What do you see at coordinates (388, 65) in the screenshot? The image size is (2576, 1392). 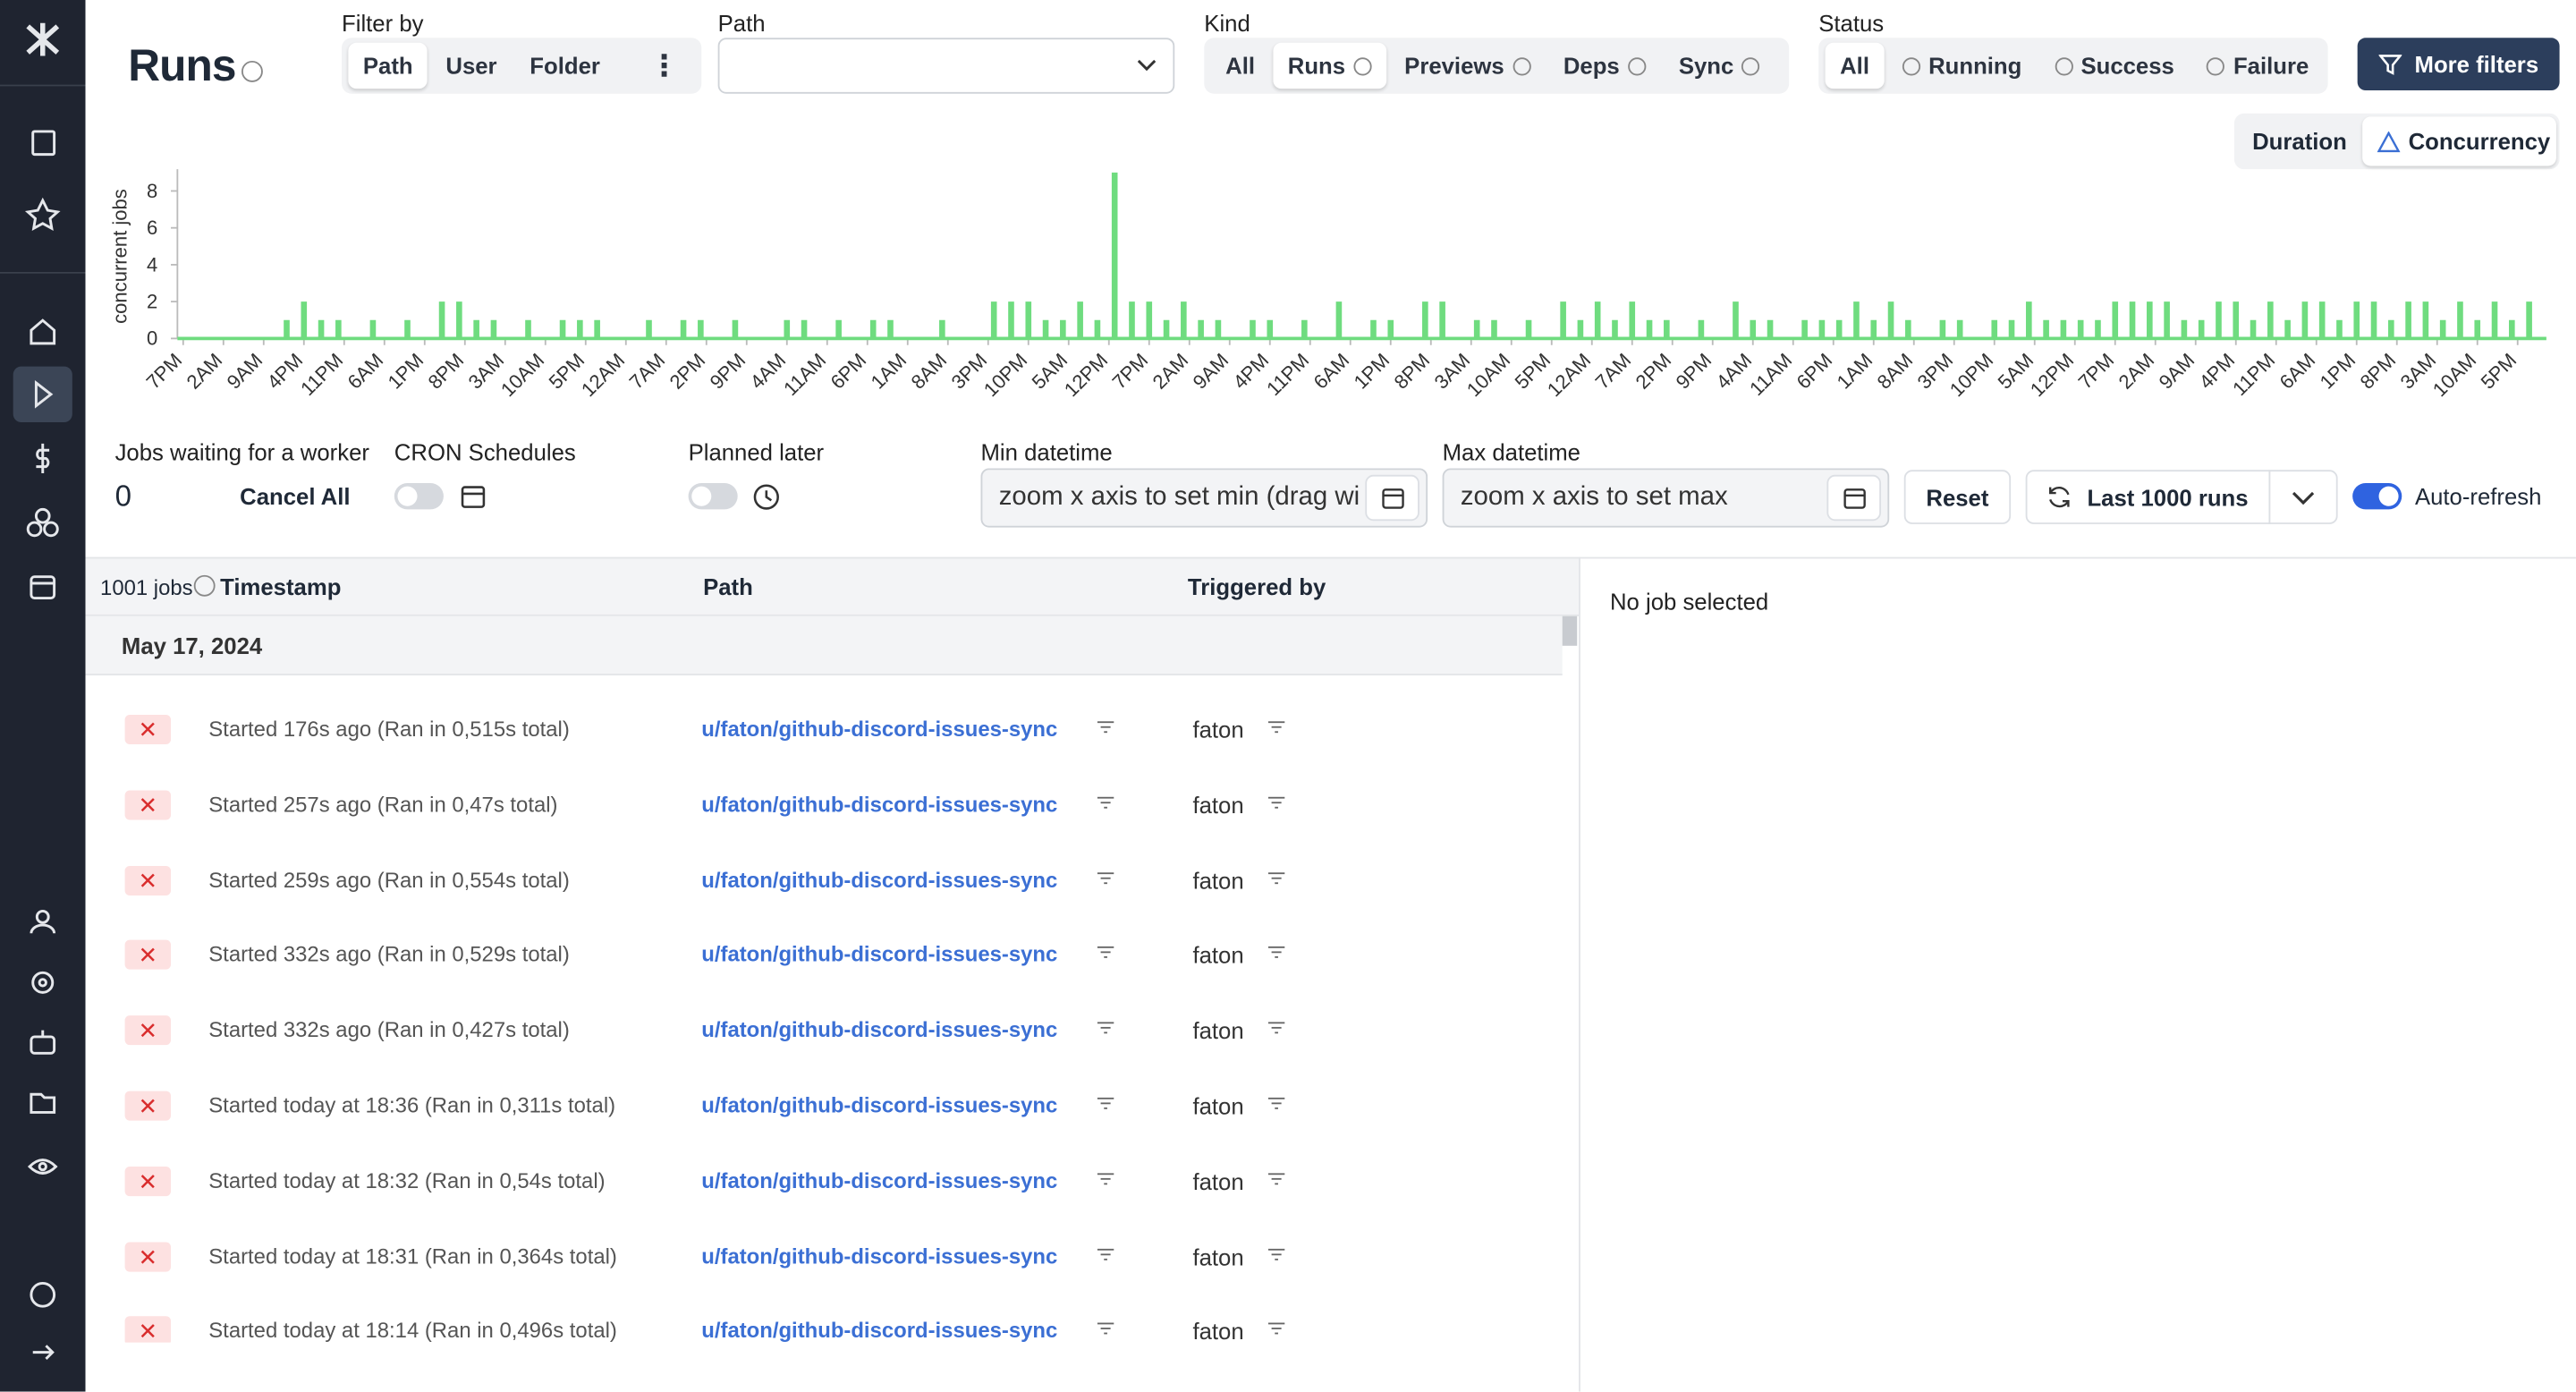 I see `option: Path` at bounding box center [388, 65].